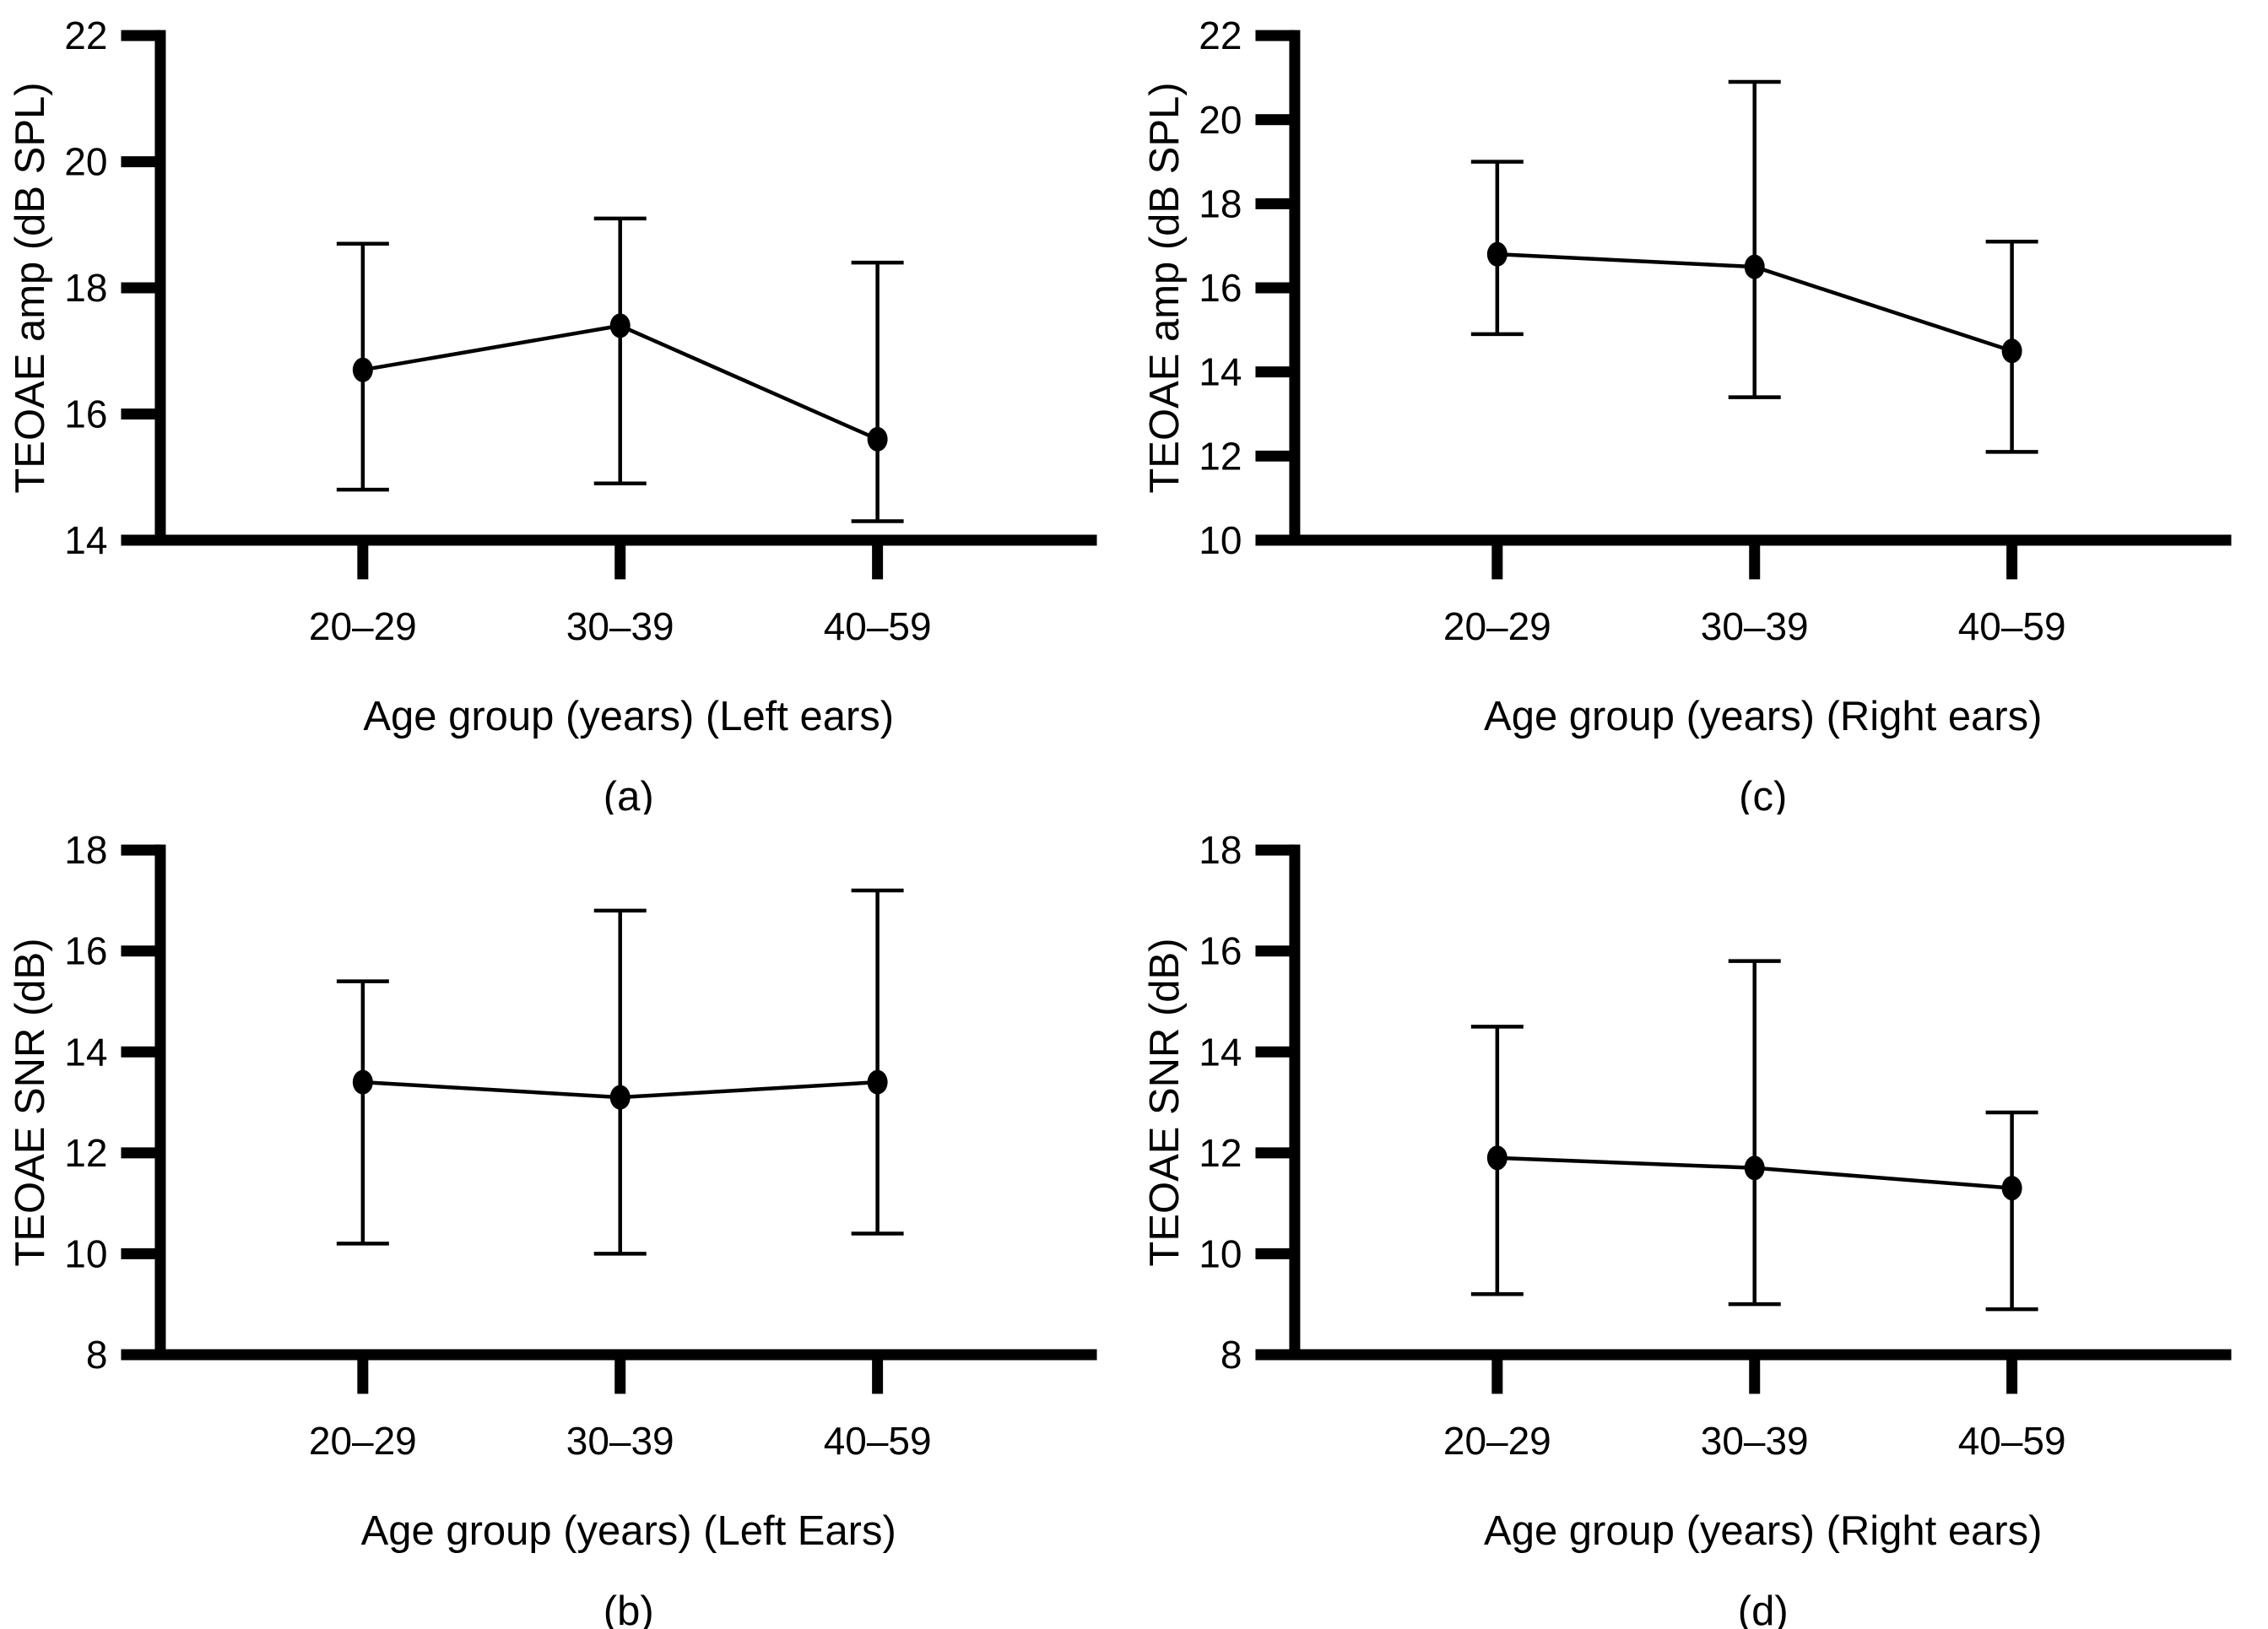 This screenshot has width=2268, height=1629. I want to click on x-axis-title: Age group (years) (Left ears), so click(629, 716).